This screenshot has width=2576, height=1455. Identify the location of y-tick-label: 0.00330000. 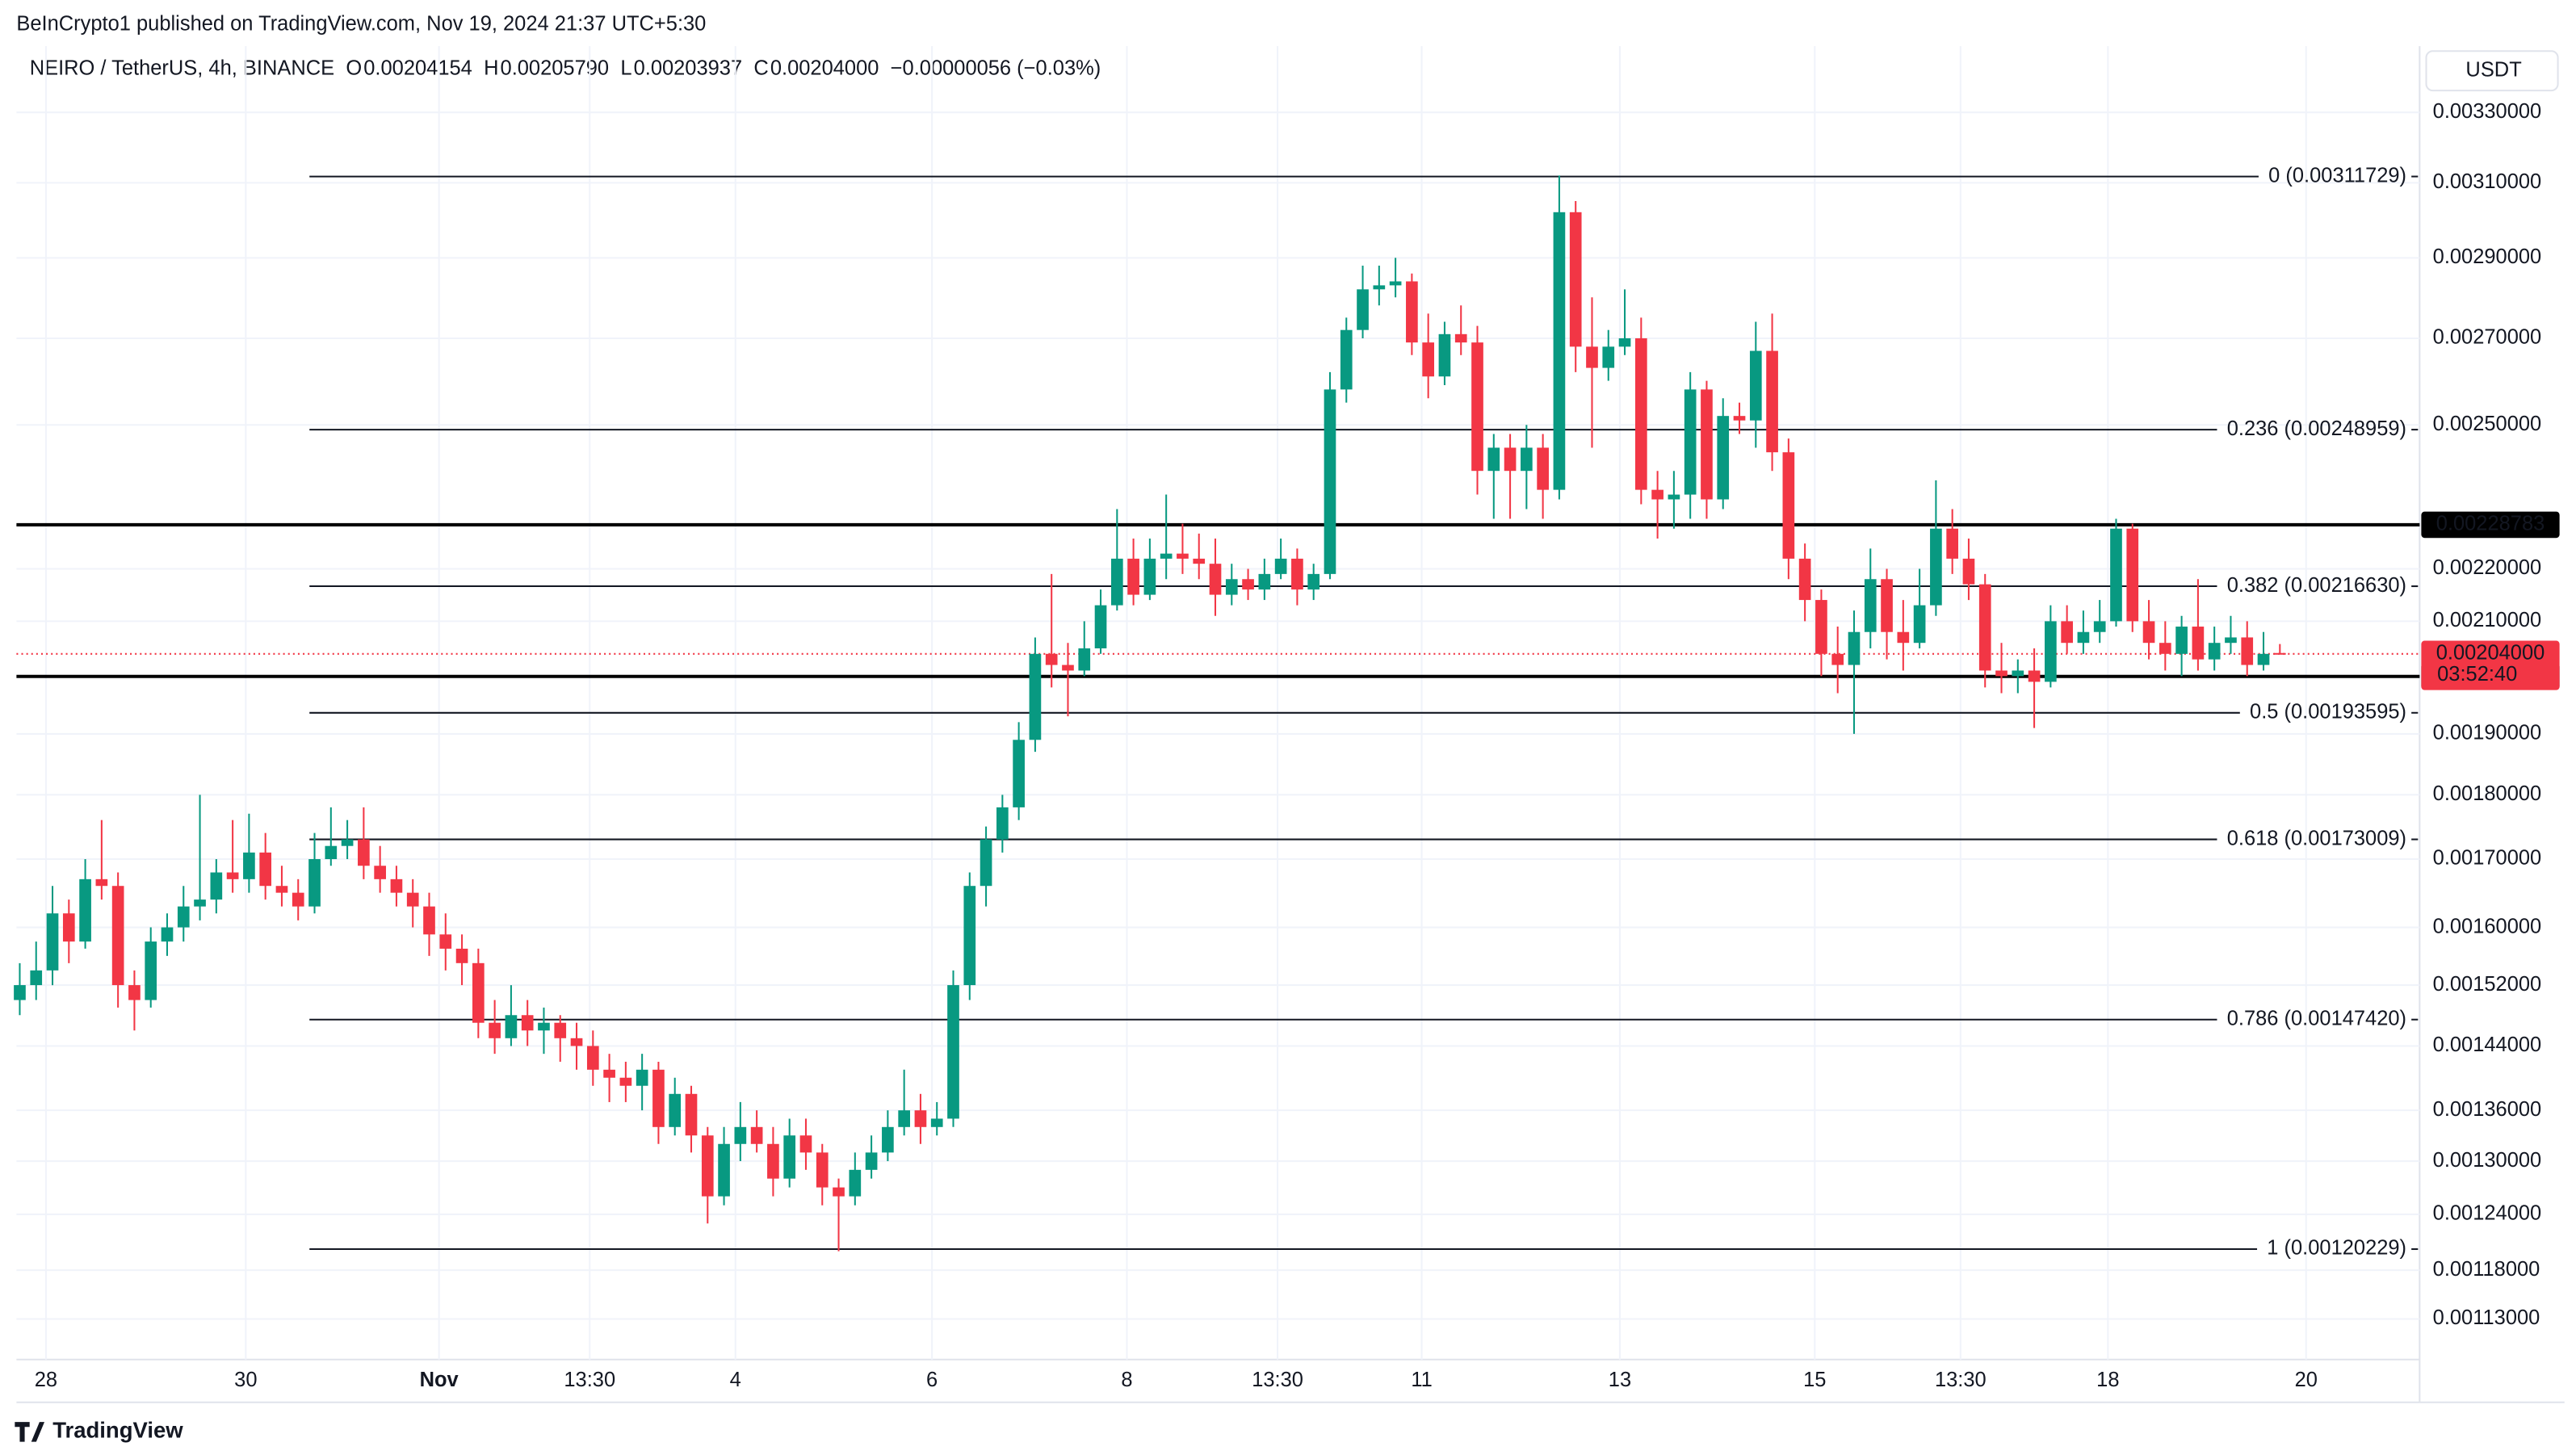
(2487, 112).